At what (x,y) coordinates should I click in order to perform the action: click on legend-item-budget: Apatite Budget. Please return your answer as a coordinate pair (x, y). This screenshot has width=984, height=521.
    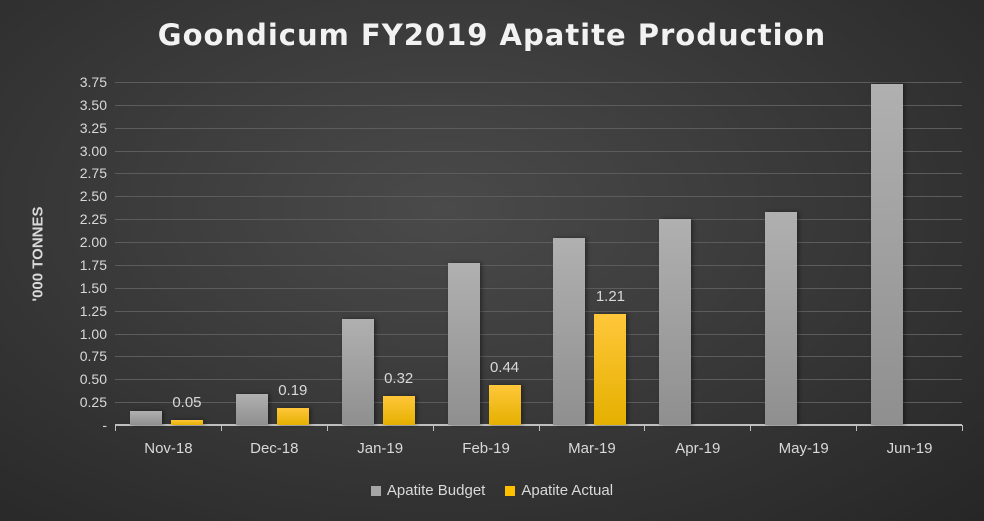
    Looking at the image, I should click on (428, 490).